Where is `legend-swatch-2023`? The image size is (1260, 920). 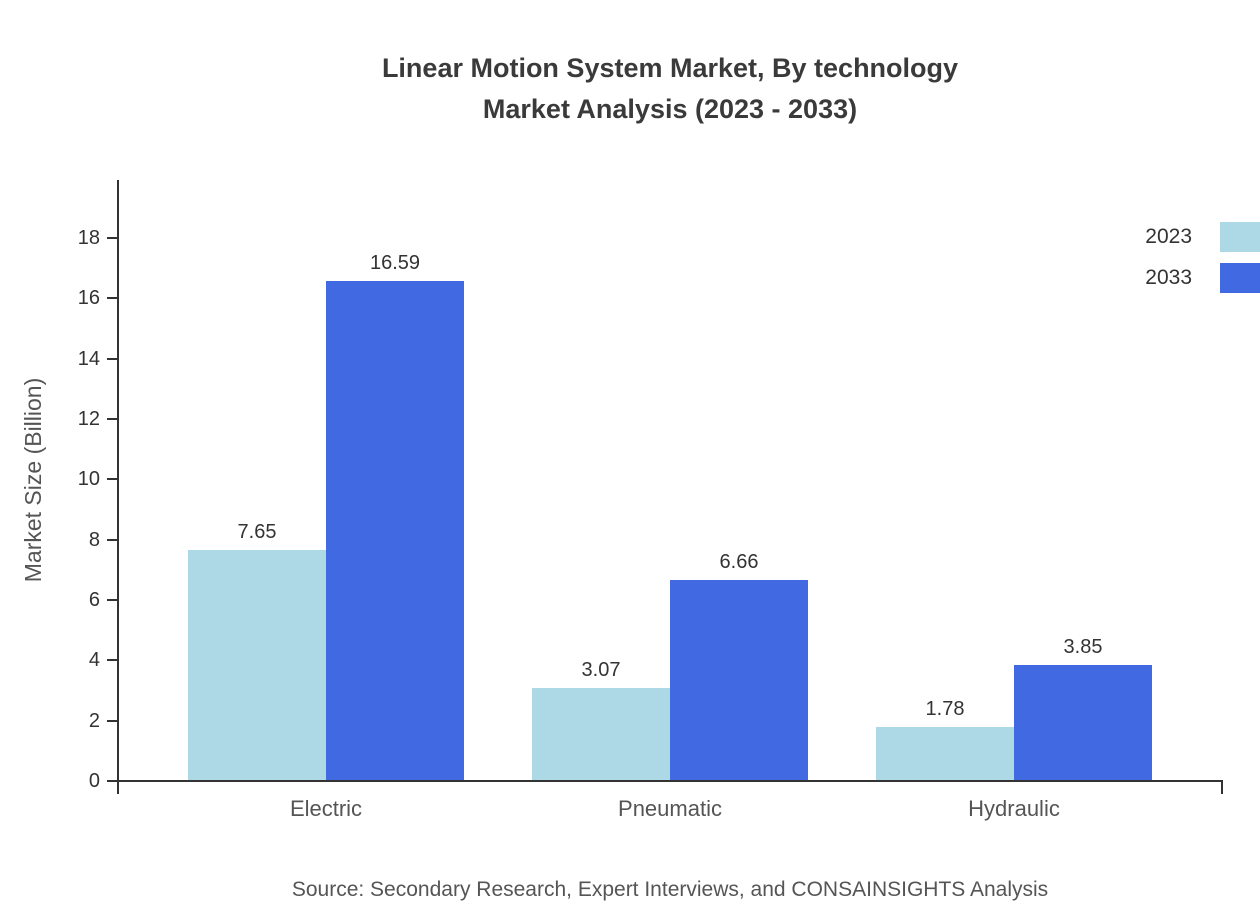 legend-swatch-2023 is located at coordinates (1240, 237).